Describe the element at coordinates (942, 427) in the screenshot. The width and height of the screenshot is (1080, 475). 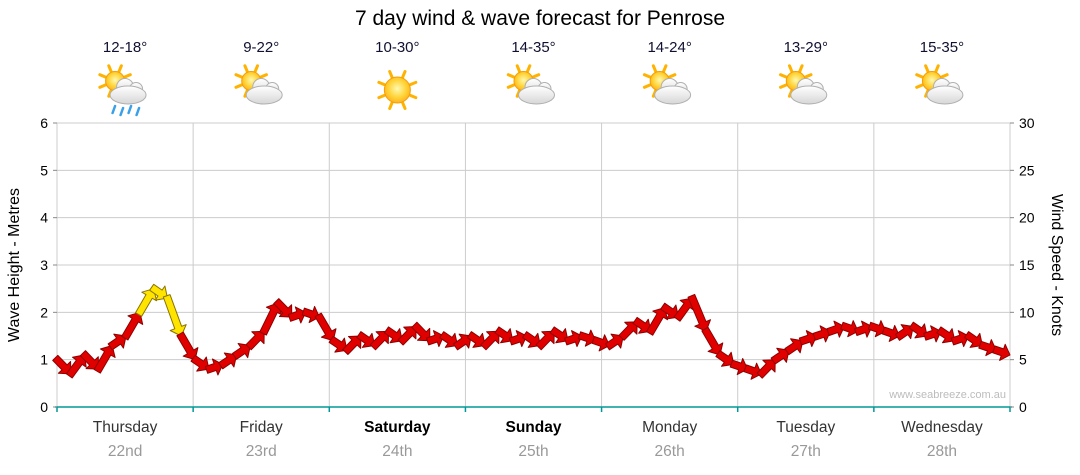
I see `day-name-label: Wednesday` at that location.